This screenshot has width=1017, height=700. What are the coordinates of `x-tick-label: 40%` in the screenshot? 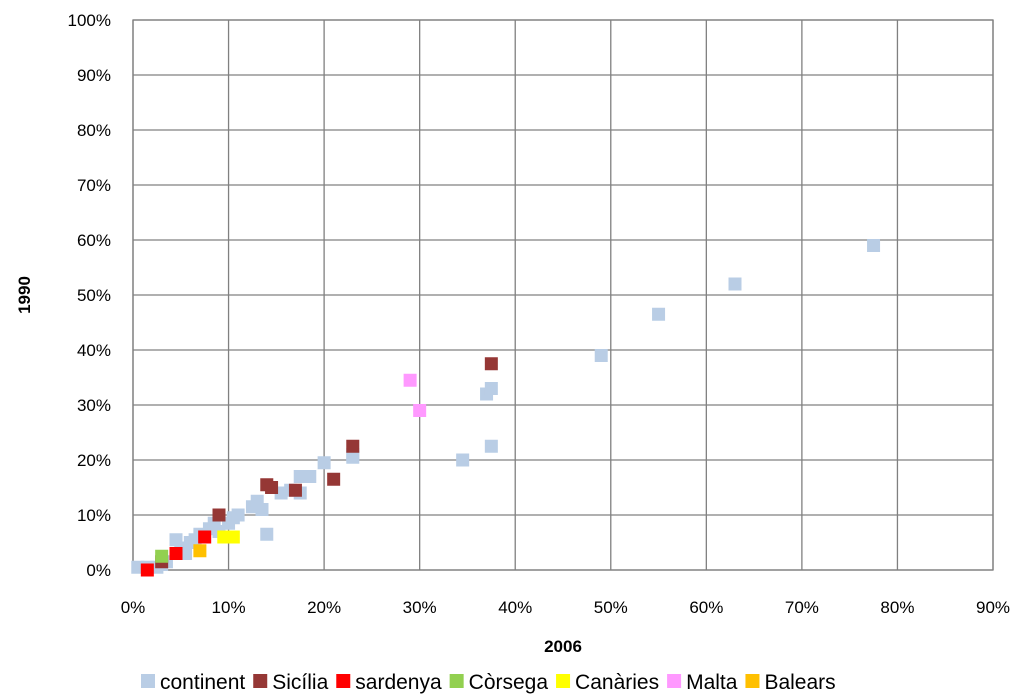 It's located at (515, 607).